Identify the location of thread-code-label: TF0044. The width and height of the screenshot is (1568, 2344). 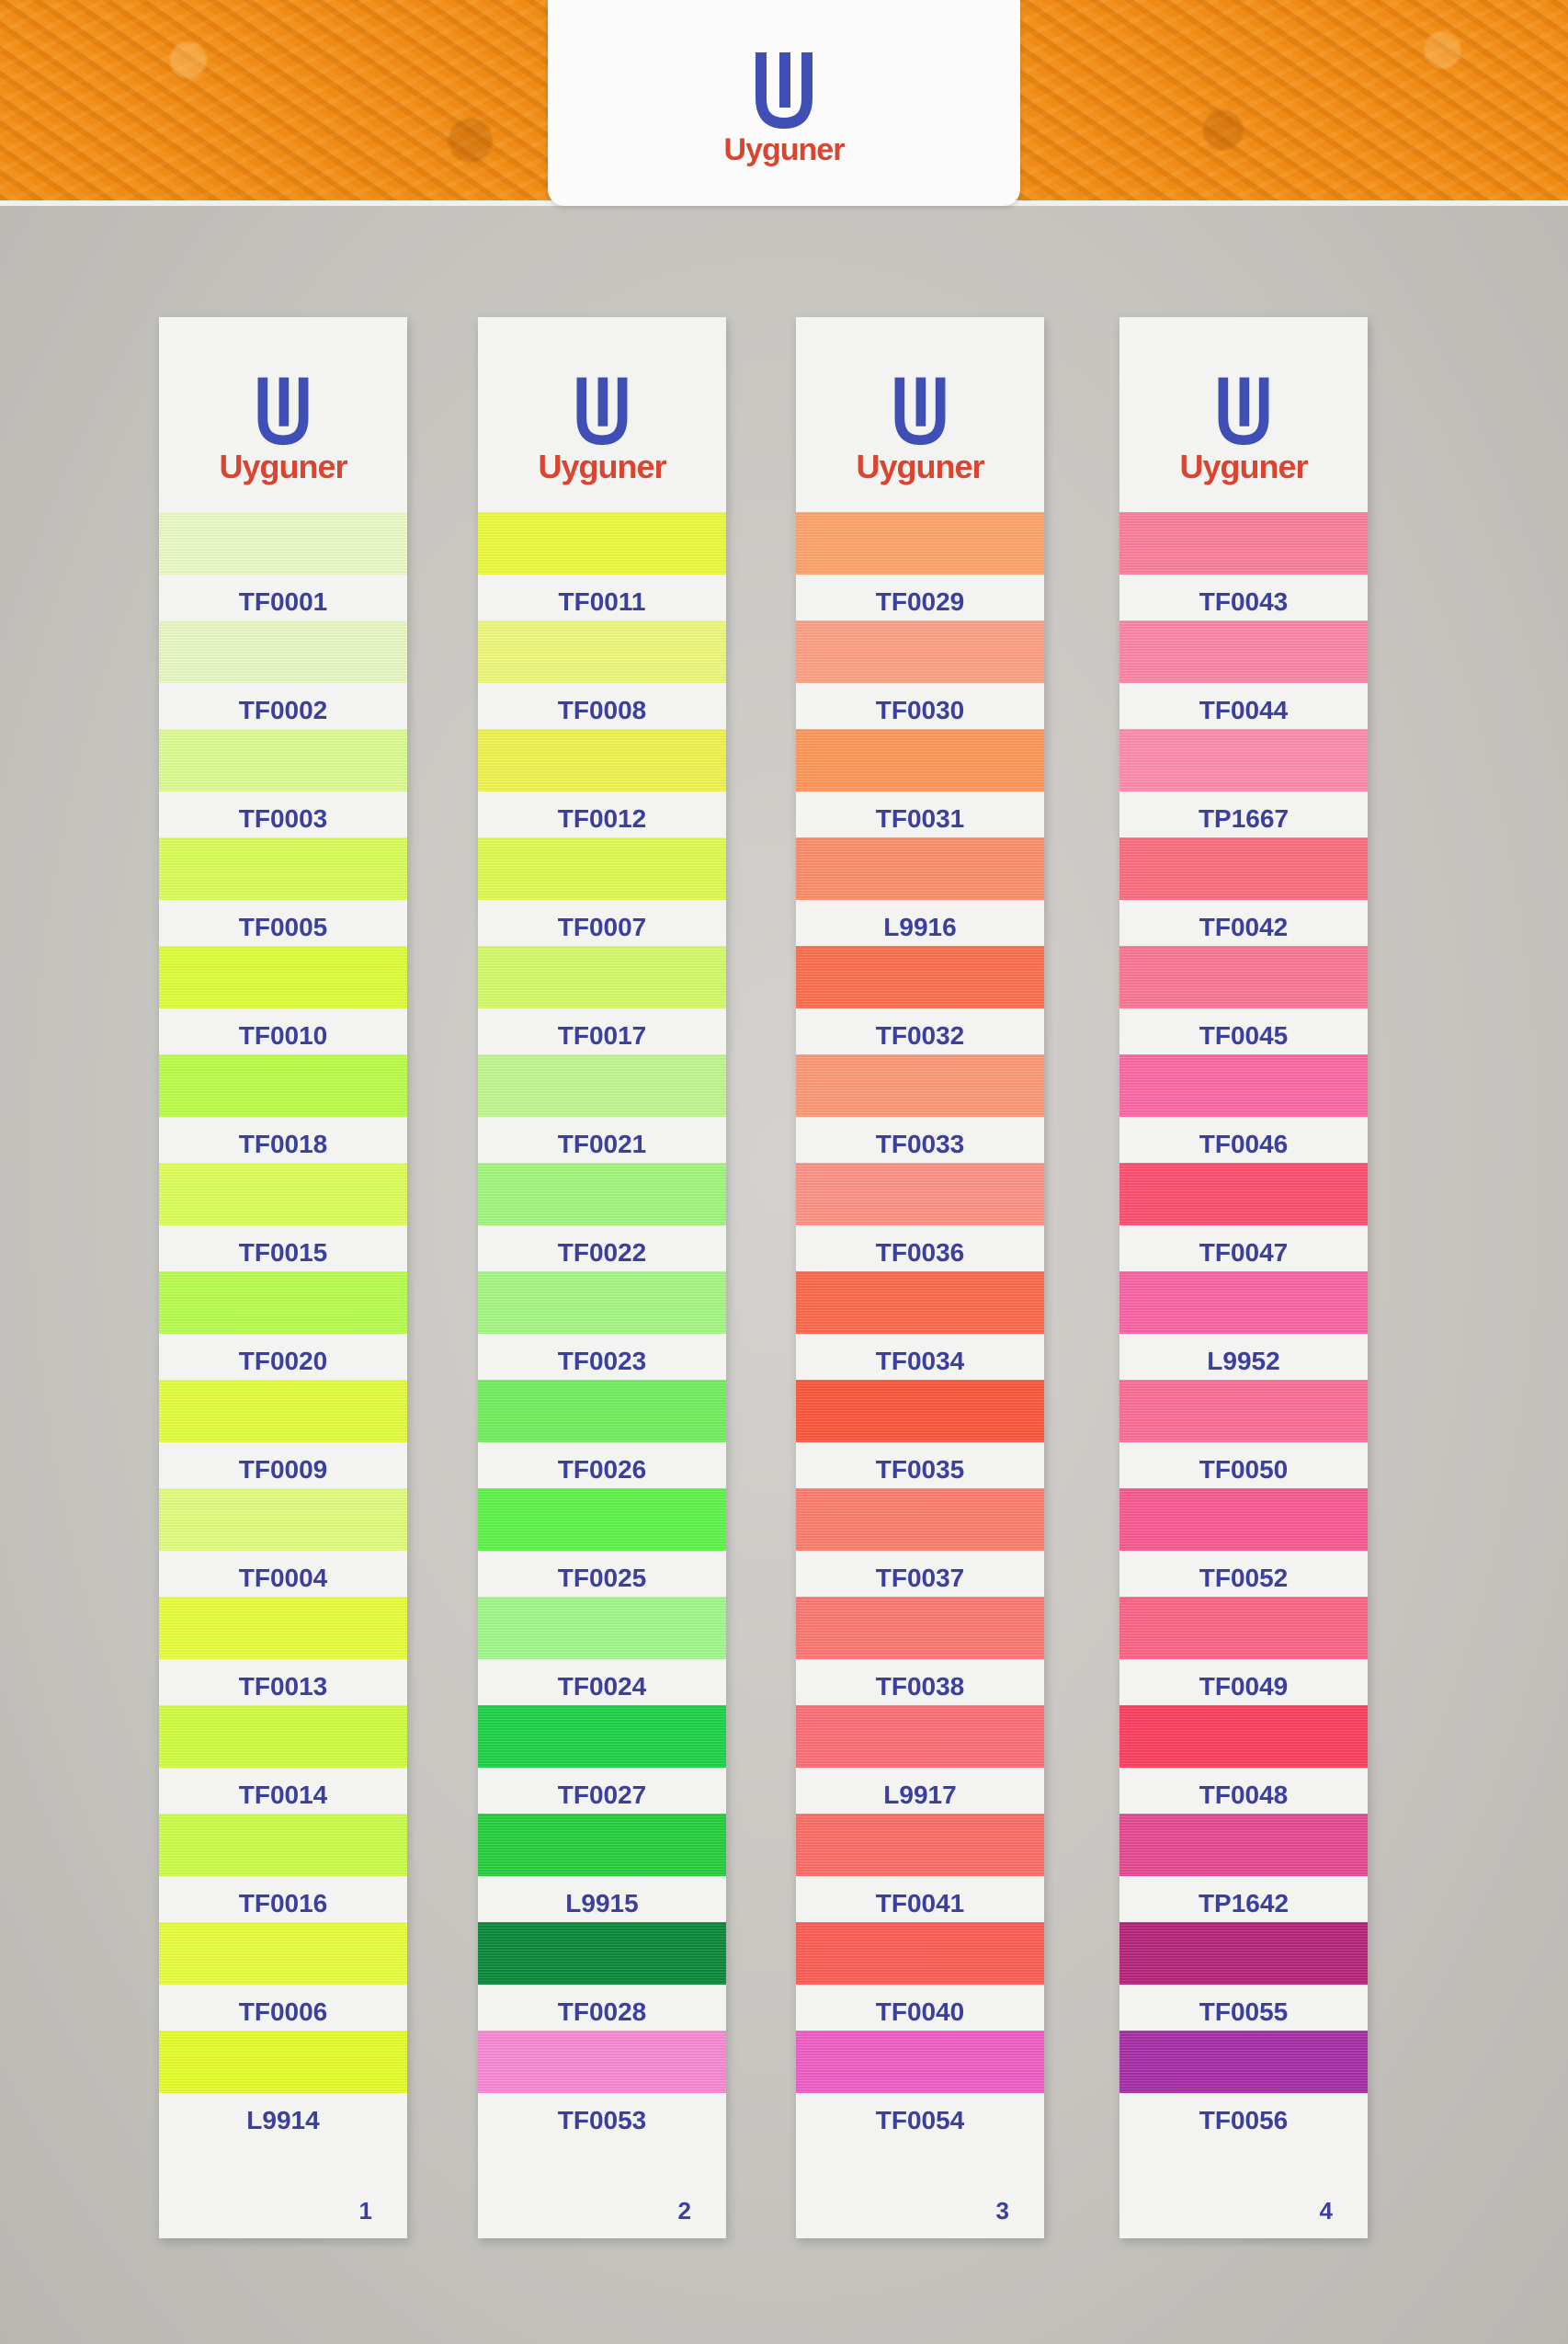
(1244, 710).